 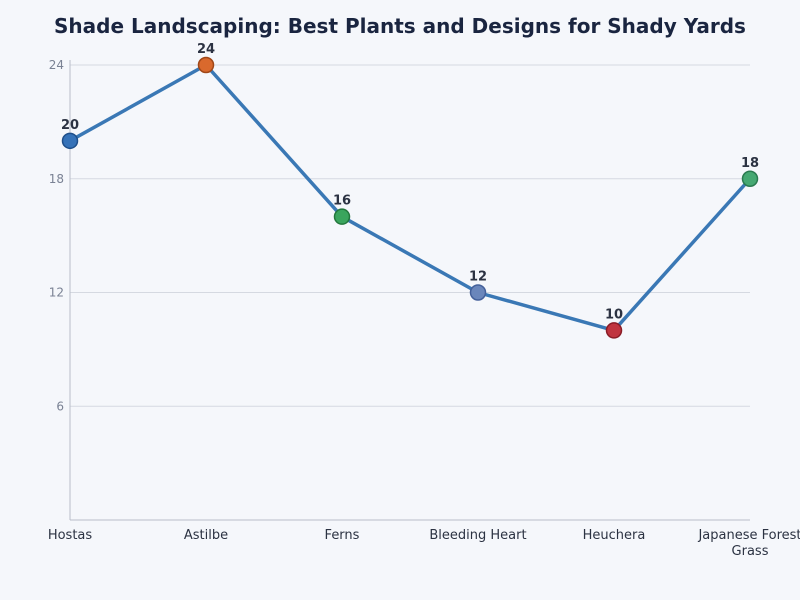 I want to click on x-tick-label: Ferns, so click(x=342, y=535).